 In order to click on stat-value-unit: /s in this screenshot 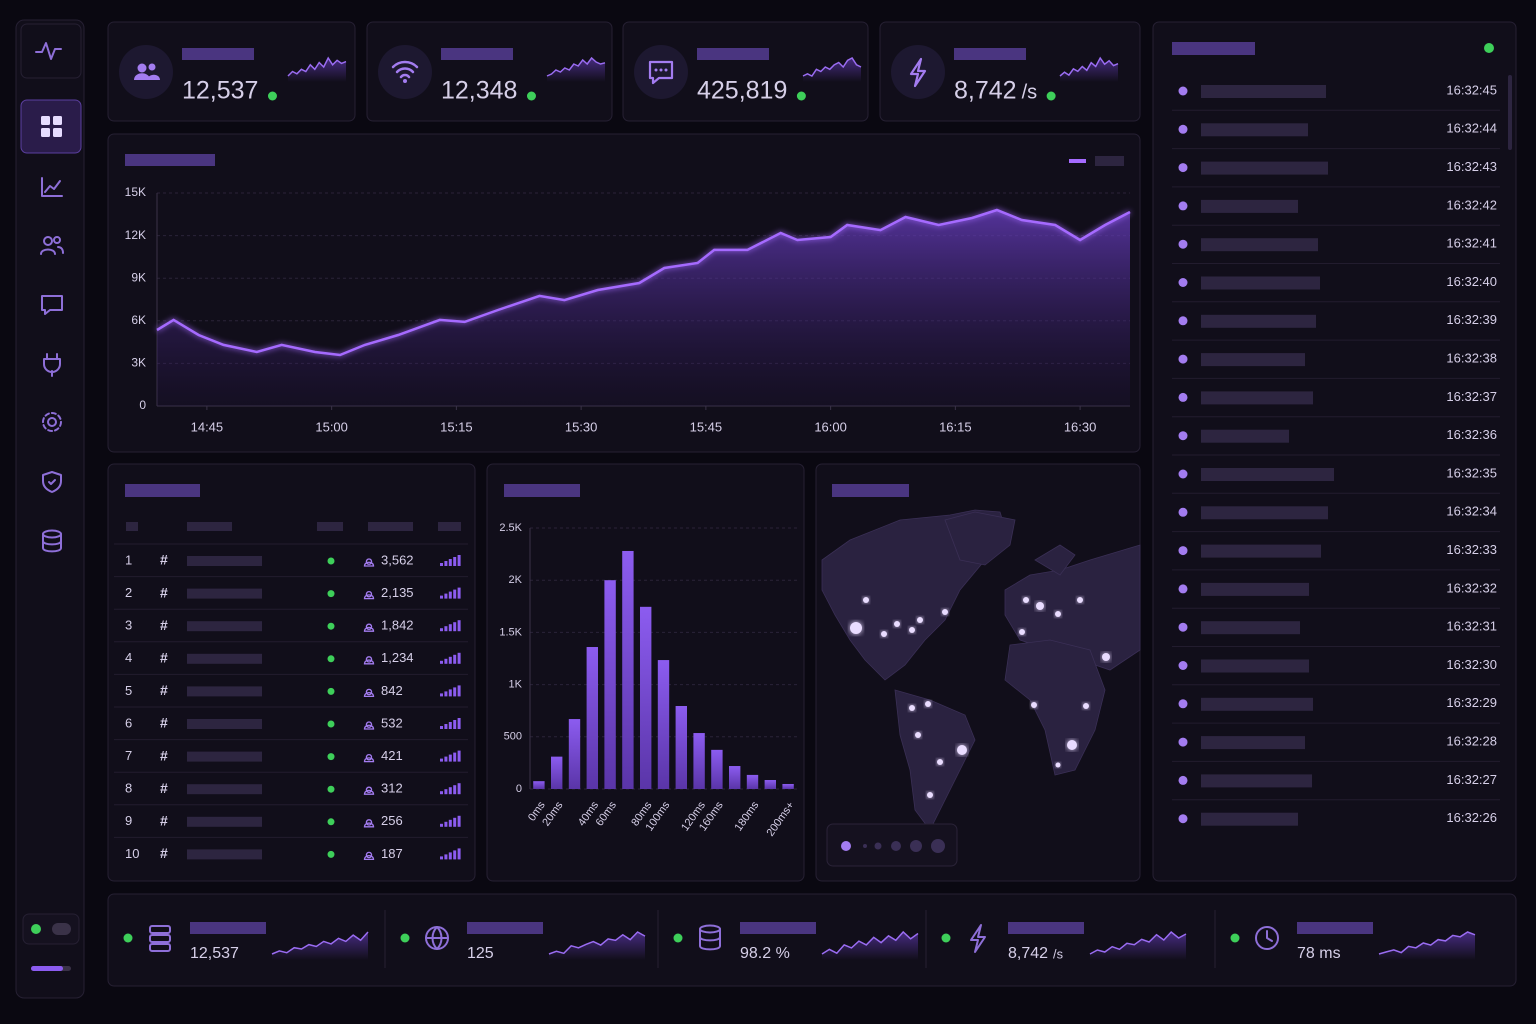, I will do `click(1058, 953)`.